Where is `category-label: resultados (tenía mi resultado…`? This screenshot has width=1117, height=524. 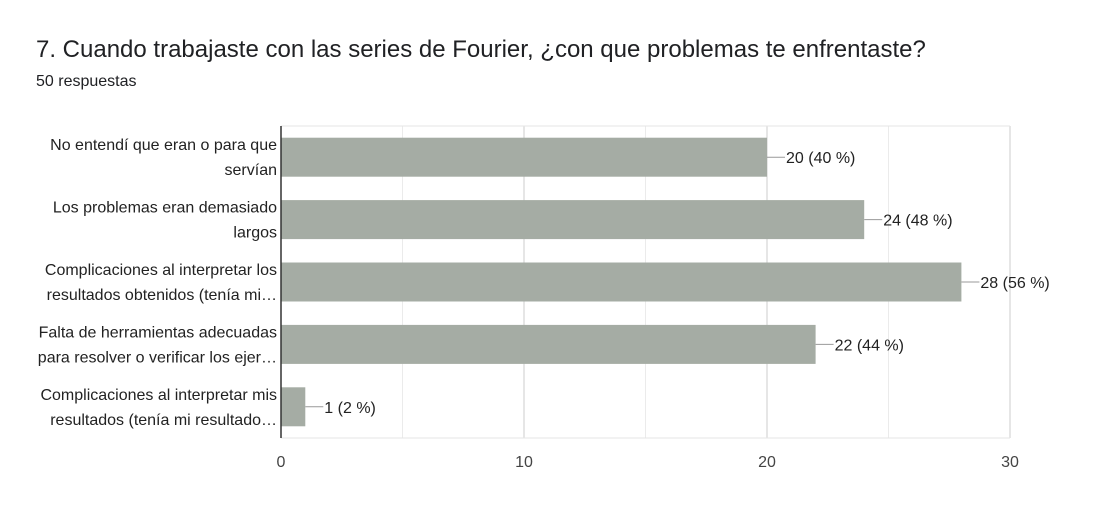 category-label: resultados (tenía mi resultado… is located at coordinates (163, 420).